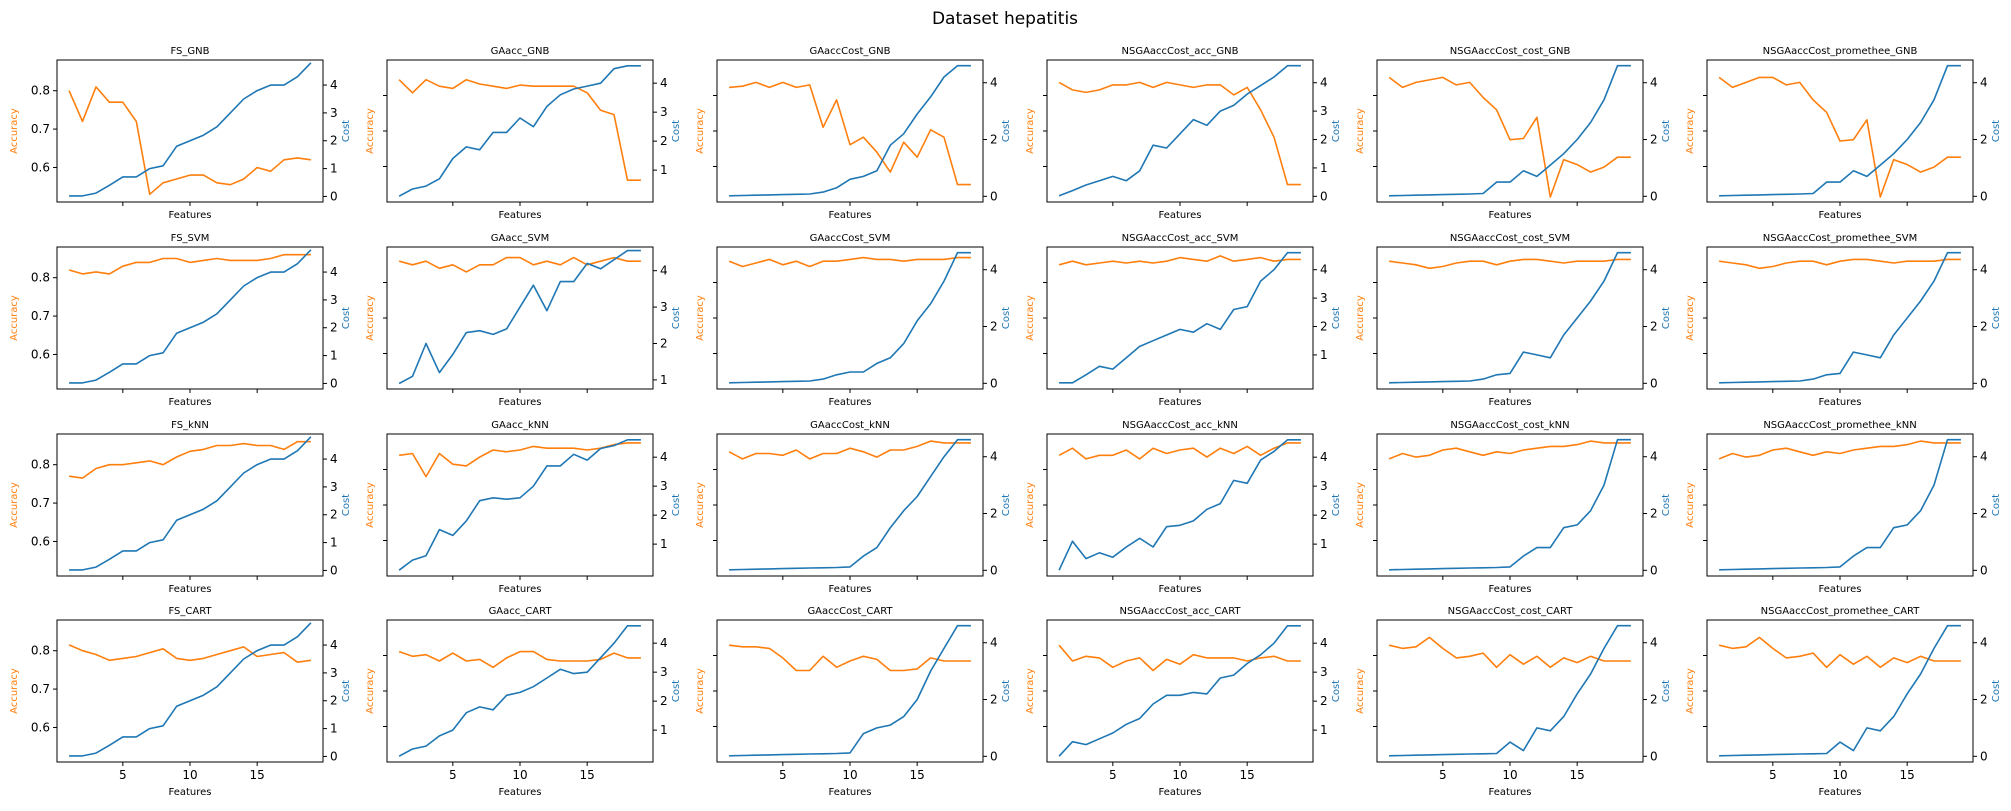 Image resolution: width=2011 pixels, height=811 pixels. Describe the element at coordinates (850, 425) in the screenshot. I see `subplot-title: GAaccCost_kNN` at that location.